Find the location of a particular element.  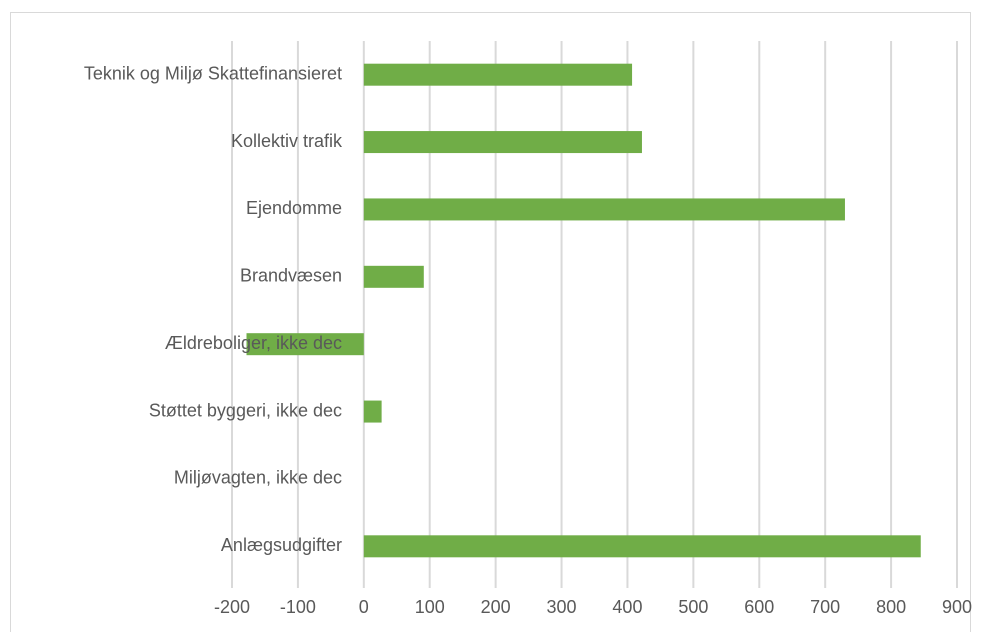

y-tick-label: Ældreboliger, ikke dec is located at coordinates (253, 343).